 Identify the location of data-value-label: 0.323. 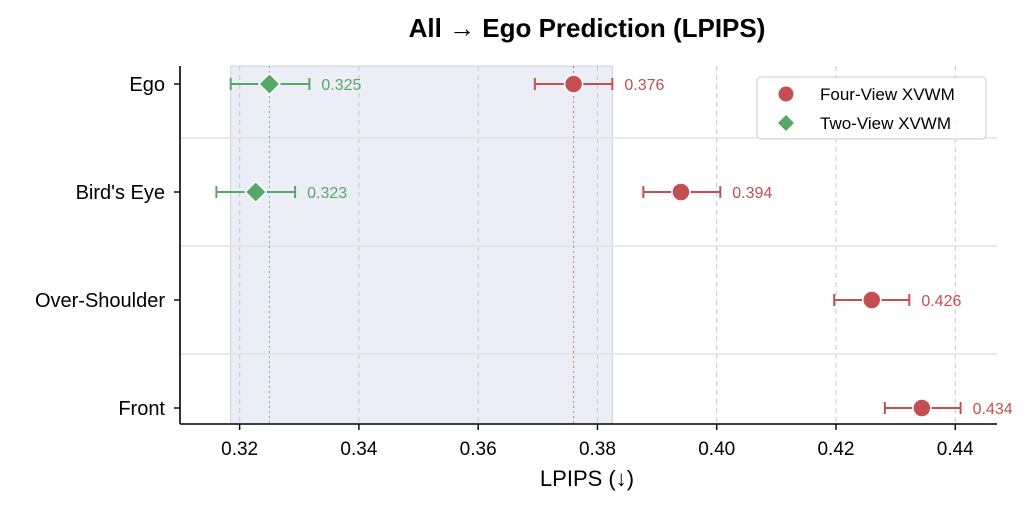
(327, 193).